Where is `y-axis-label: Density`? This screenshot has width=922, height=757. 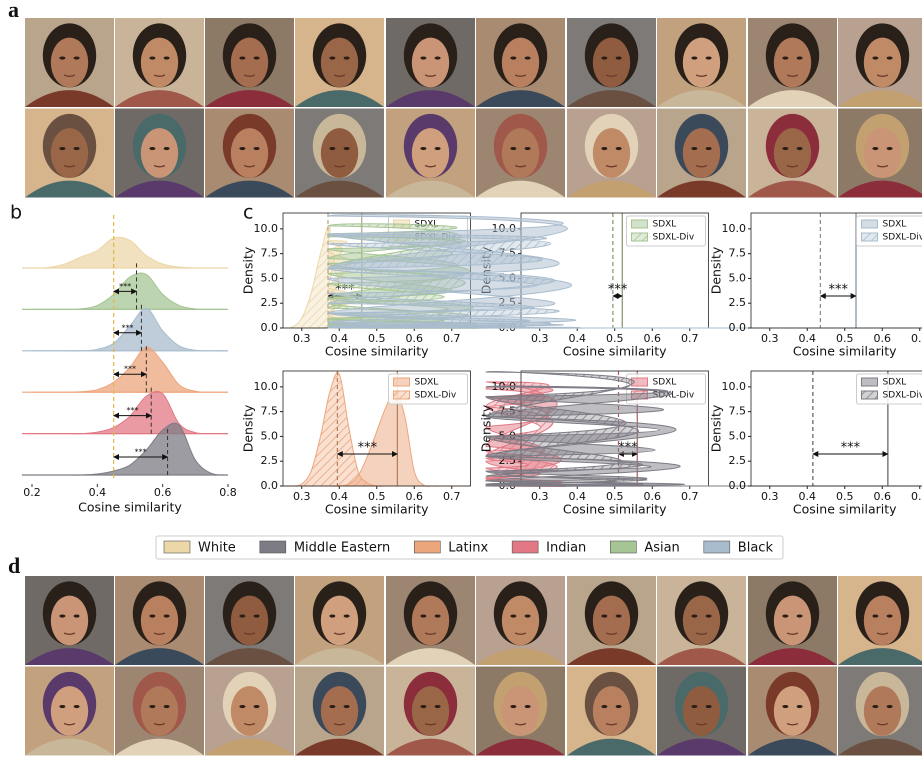 y-axis-label: Density is located at coordinates (248, 428).